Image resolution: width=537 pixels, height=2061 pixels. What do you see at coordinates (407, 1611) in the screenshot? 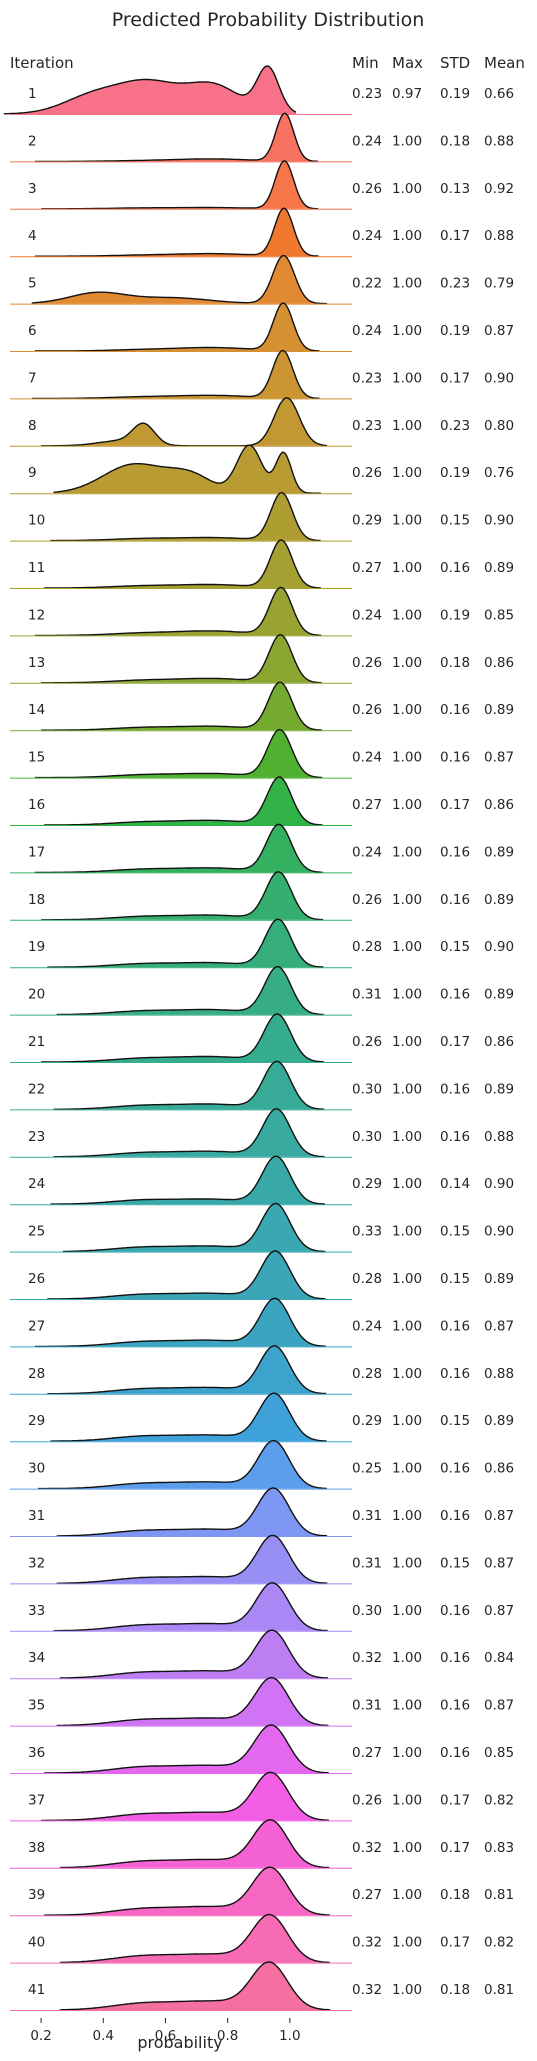
I see `stat-max-33: 1.00` at bounding box center [407, 1611].